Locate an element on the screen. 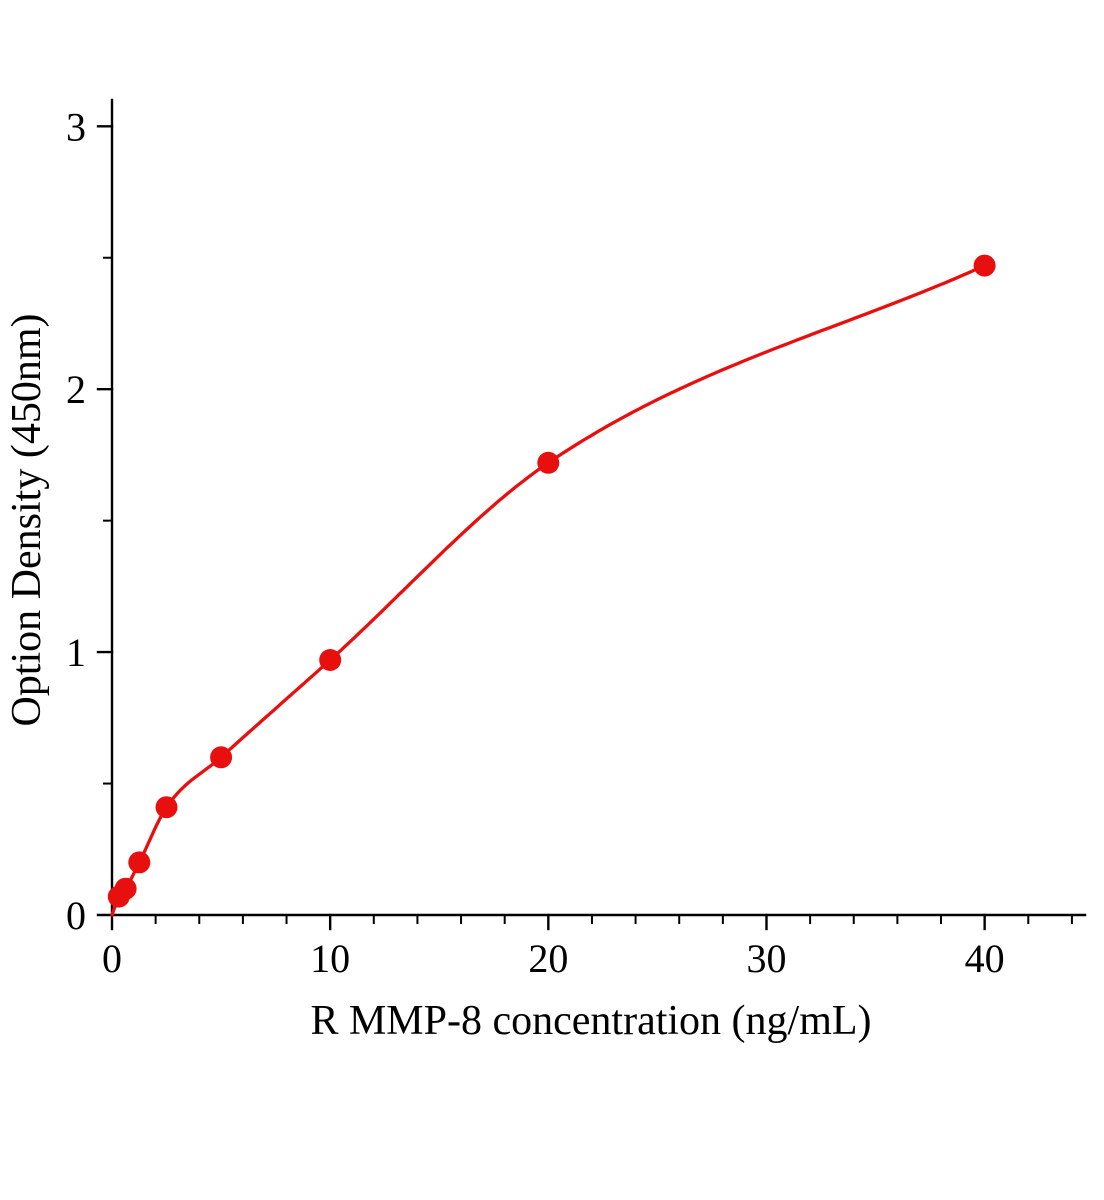 The width and height of the screenshot is (1104, 1200). x-axis-title: R MMP-8 concentration (ng/mL) is located at coordinates (590, 1021).